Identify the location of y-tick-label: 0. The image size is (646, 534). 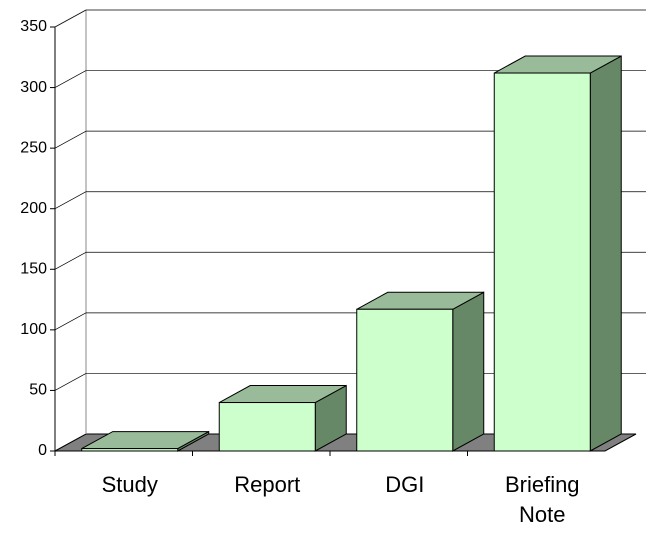
(42, 450).